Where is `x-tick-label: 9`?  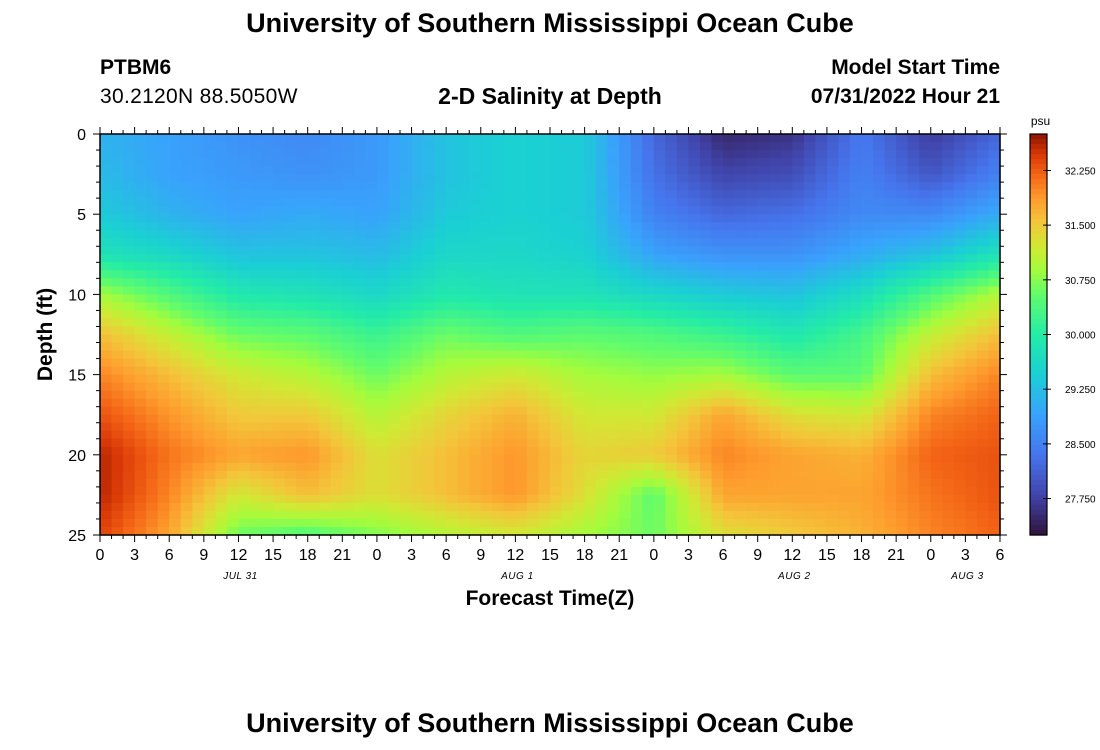
x-tick-label: 9 is located at coordinates (757, 555).